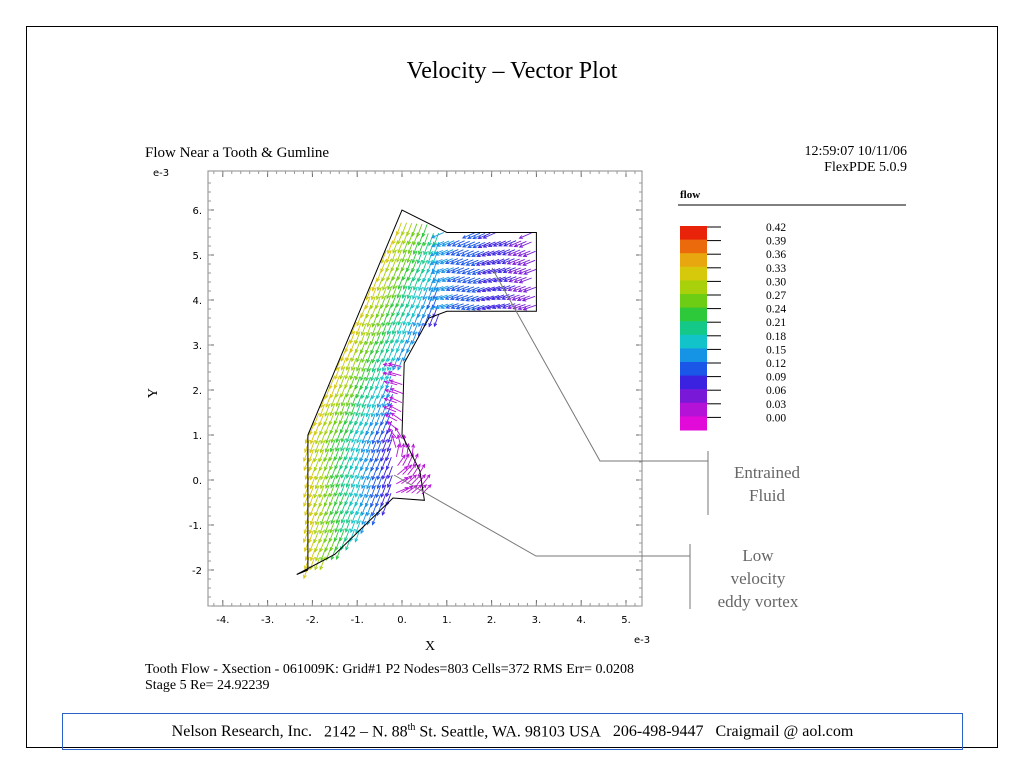 This screenshot has width=1024, height=768. What do you see at coordinates (776, 405) in the screenshot?
I see `legend-label: 0.03` at bounding box center [776, 405].